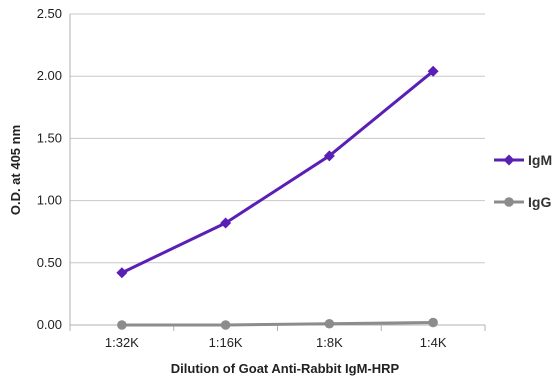 Image resolution: width=552 pixels, height=385 pixels. I want to click on y-tick-label: 0.00, so click(49, 324).